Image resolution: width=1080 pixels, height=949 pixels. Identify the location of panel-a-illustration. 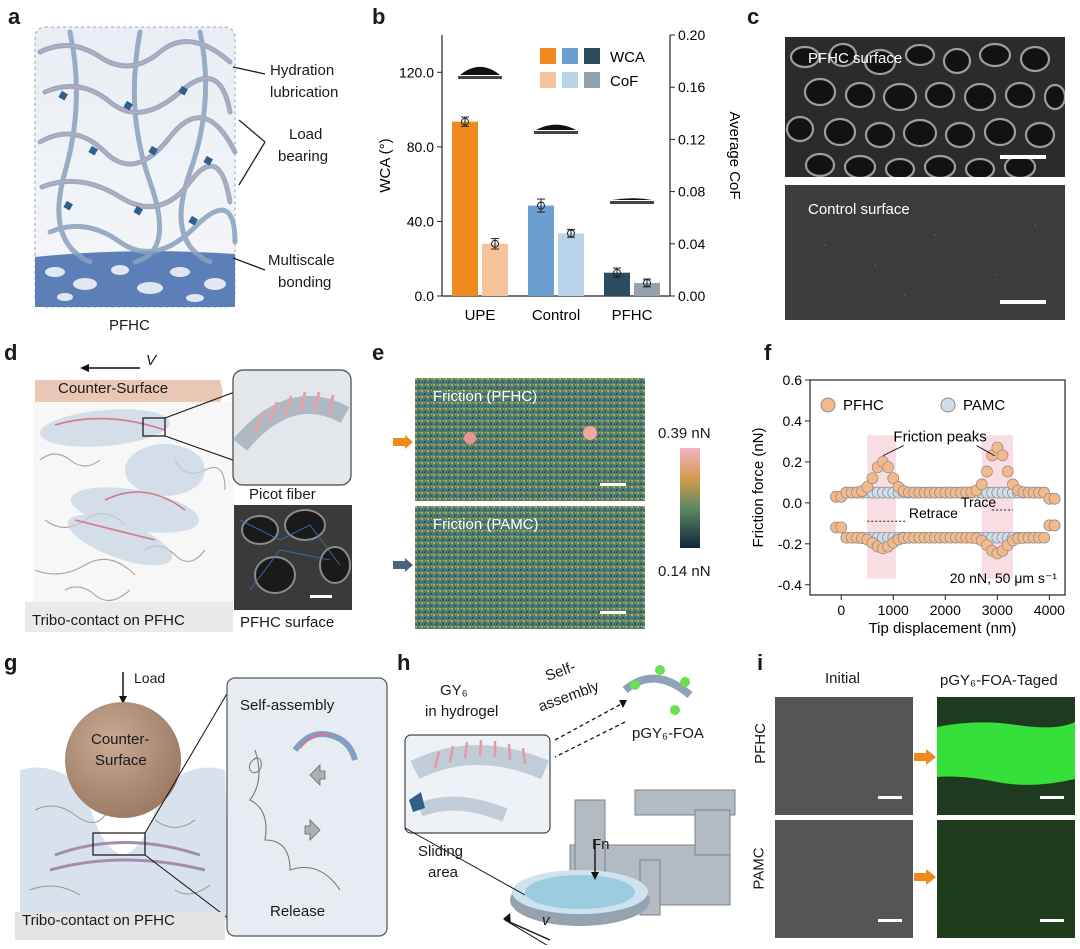
(136, 167).